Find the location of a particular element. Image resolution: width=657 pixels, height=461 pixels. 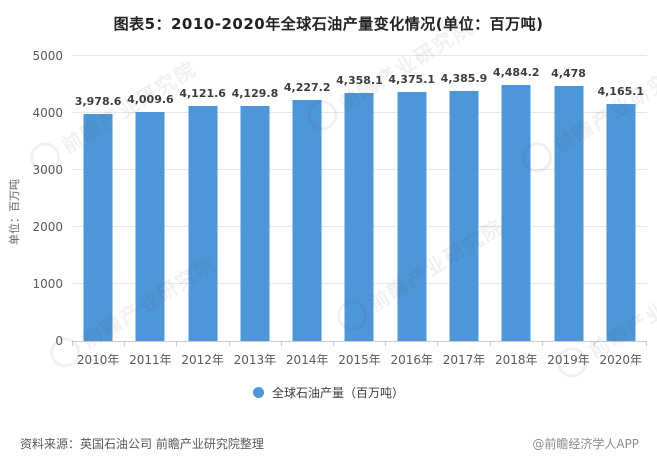

x-tick-label: 2011年 is located at coordinates (150, 360).